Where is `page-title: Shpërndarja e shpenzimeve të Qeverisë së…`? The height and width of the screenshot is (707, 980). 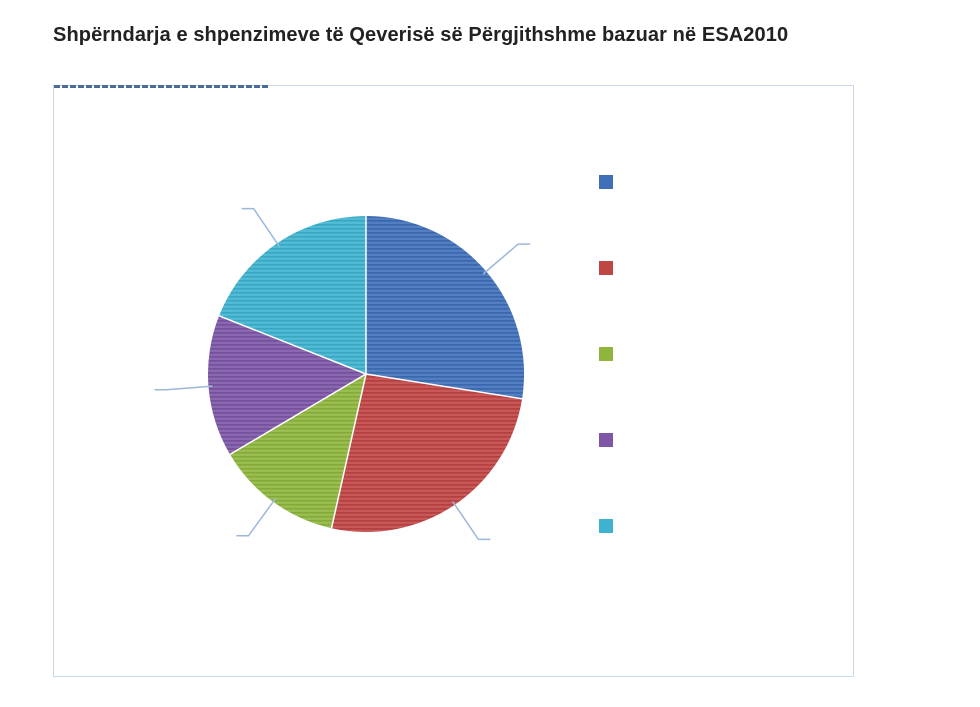
page-title: Shpërndarja e shpenzimeve të Qeverisë së… is located at coordinates (421, 35).